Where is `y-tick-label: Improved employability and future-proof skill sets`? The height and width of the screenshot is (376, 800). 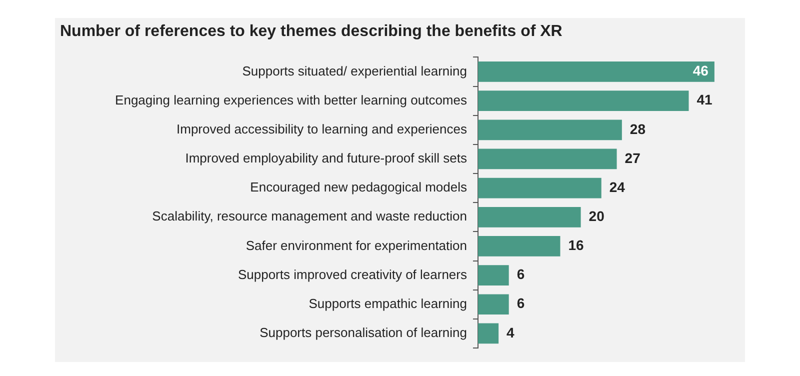
y-tick-label: Improved employability and future-proof skill sets is located at coordinates (326, 158).